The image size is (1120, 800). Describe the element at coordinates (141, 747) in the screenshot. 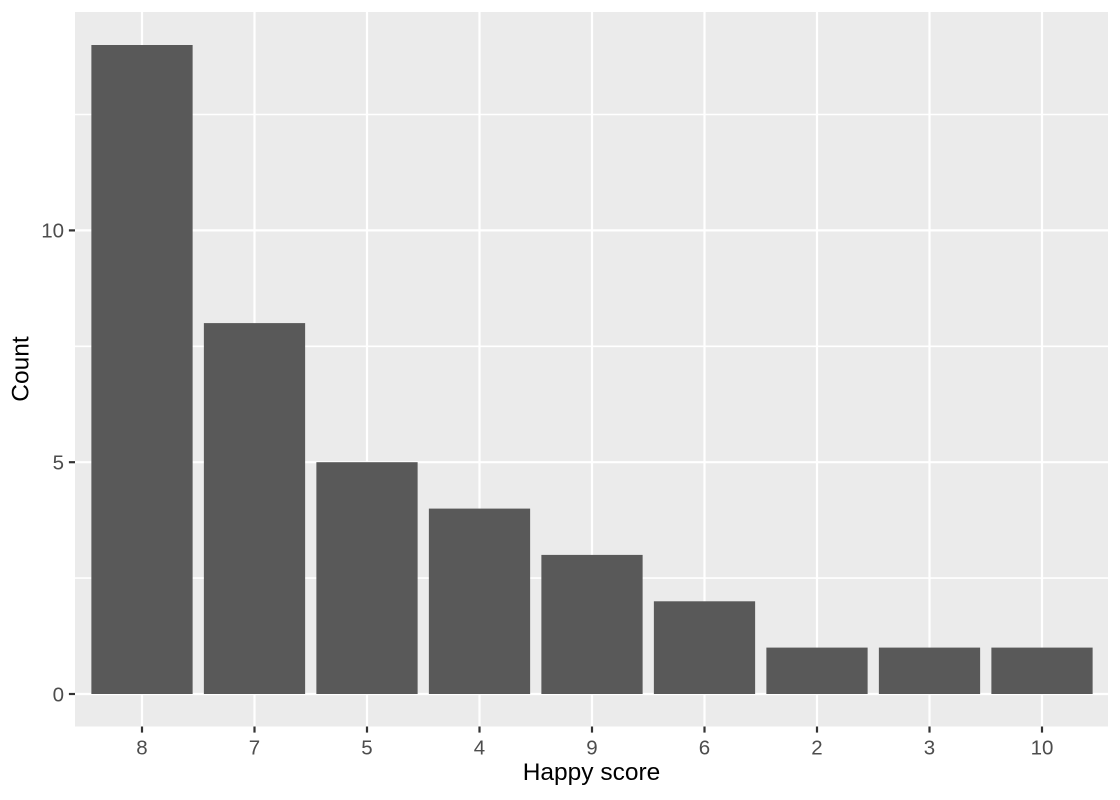

I see `svg-text: 8` at that location.